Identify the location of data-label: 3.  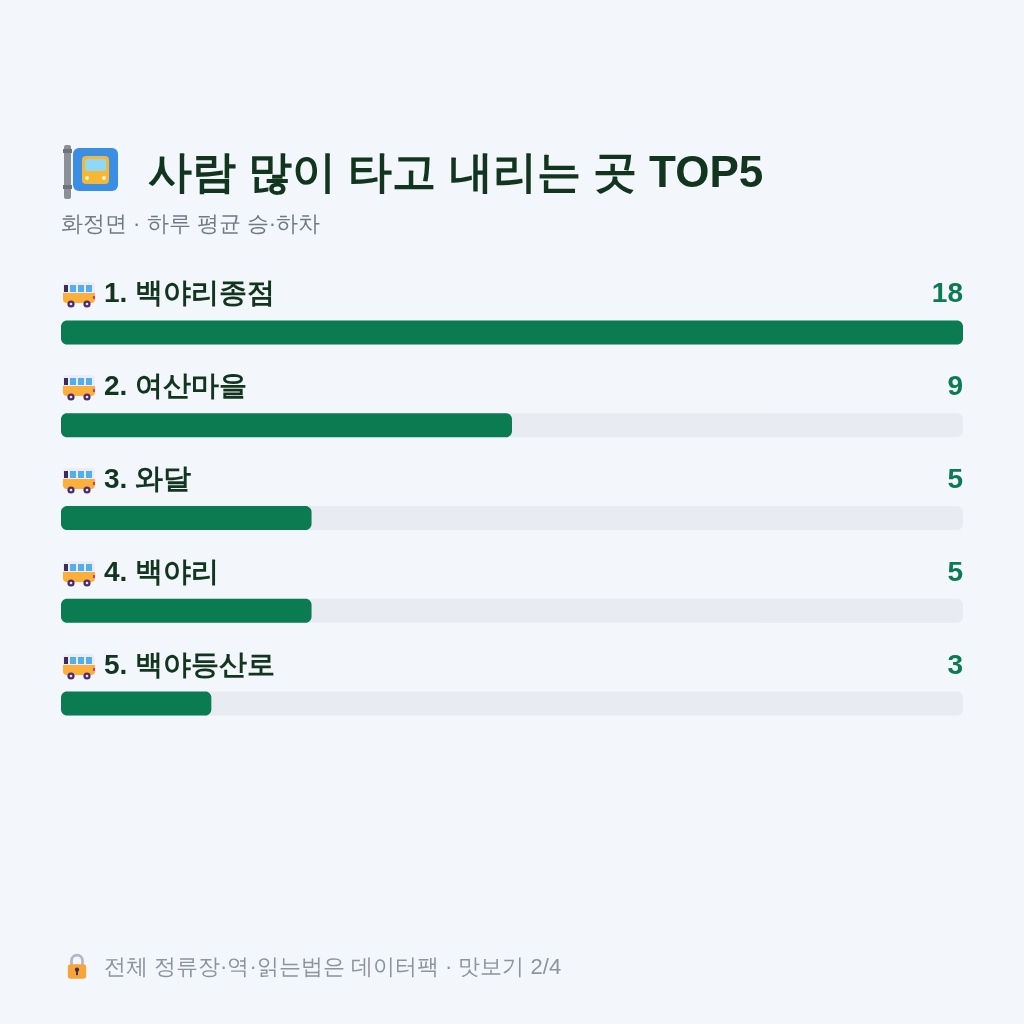
(955, 664).